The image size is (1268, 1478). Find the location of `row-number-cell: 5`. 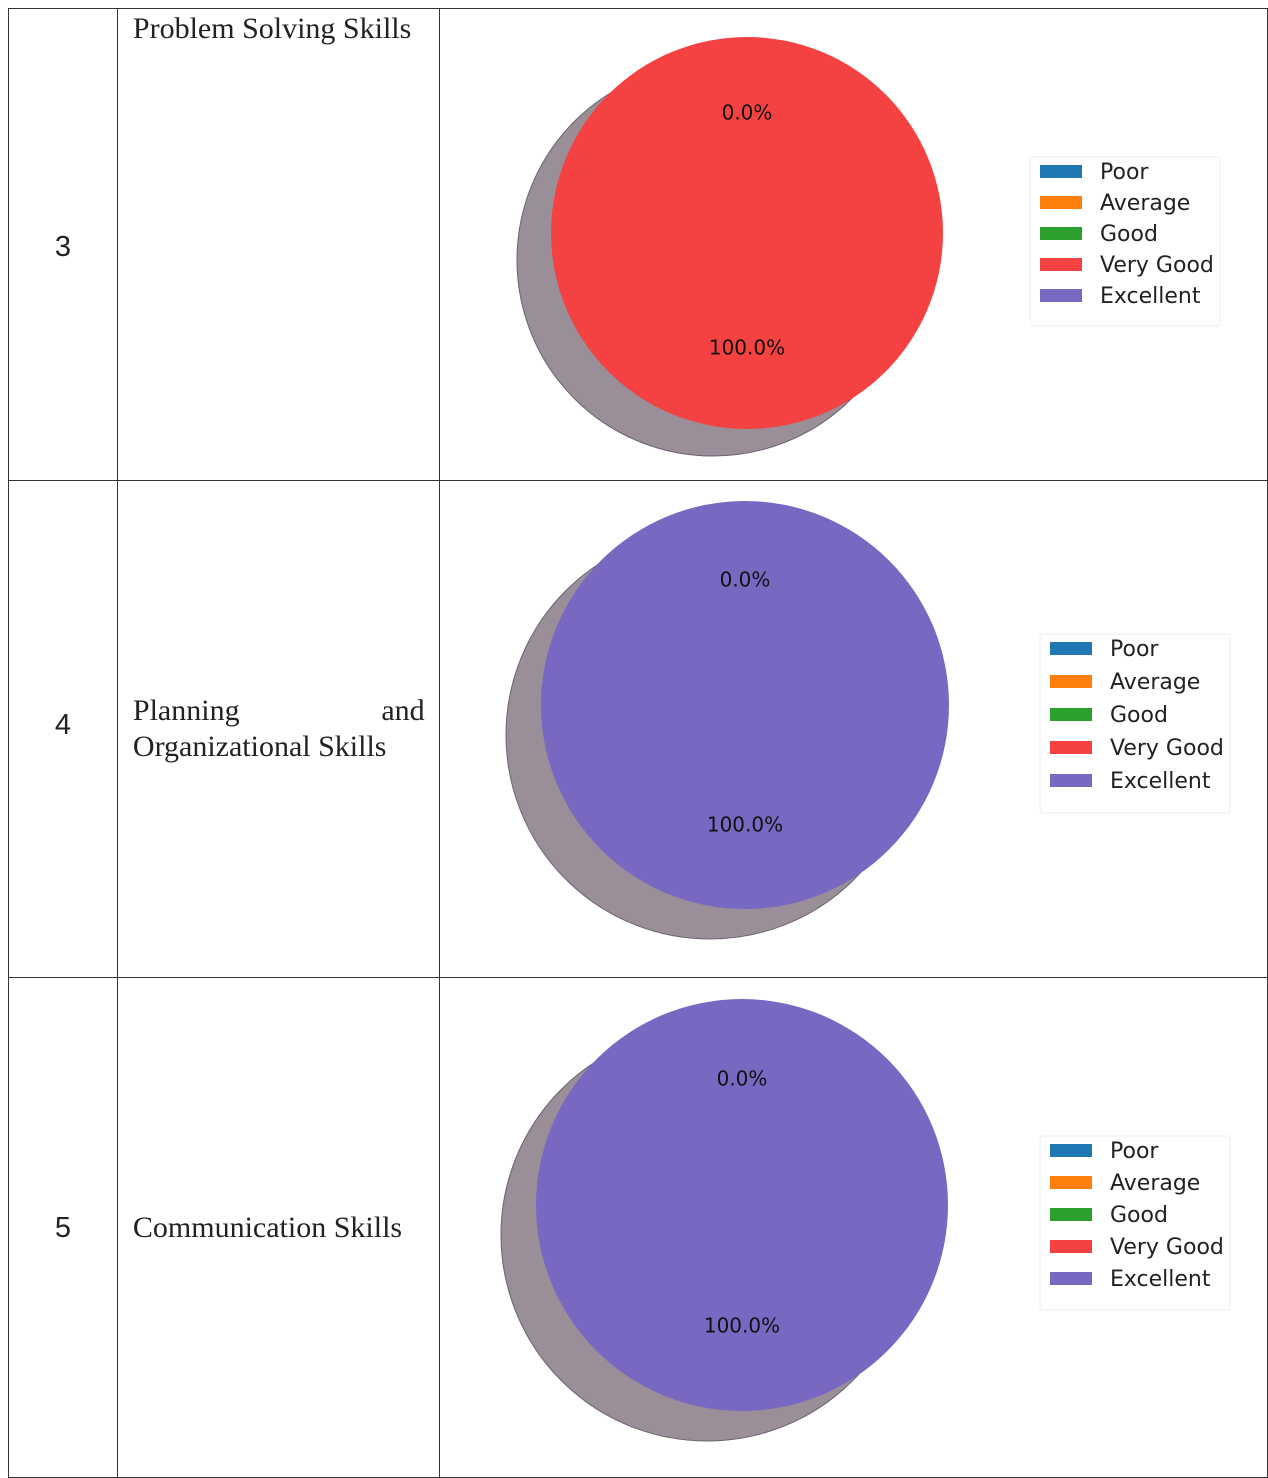

row-number-cell: 5 is located at coordinates (63, 1227).